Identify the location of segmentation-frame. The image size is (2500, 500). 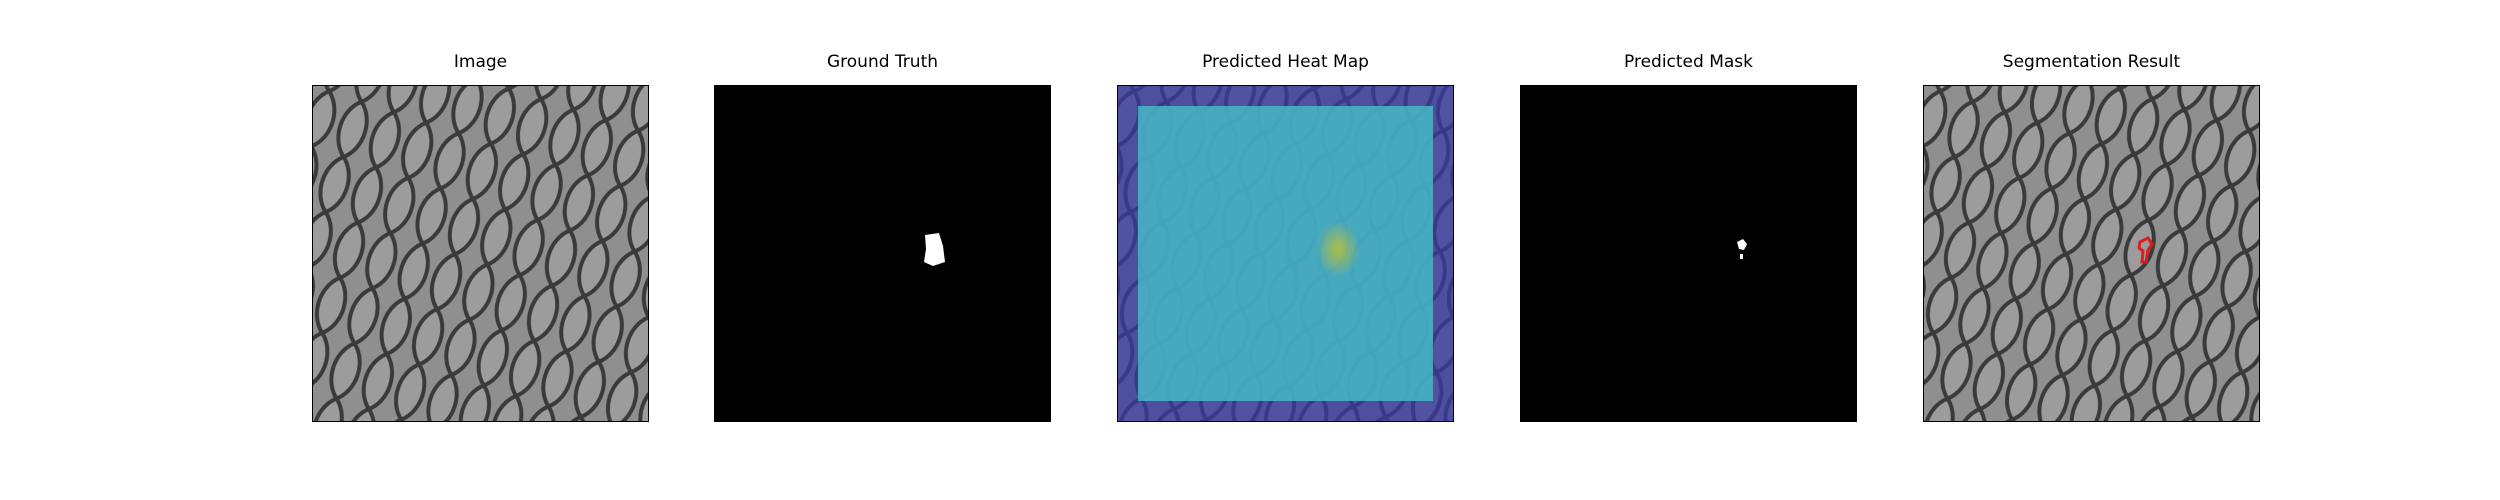
(2091, 253).